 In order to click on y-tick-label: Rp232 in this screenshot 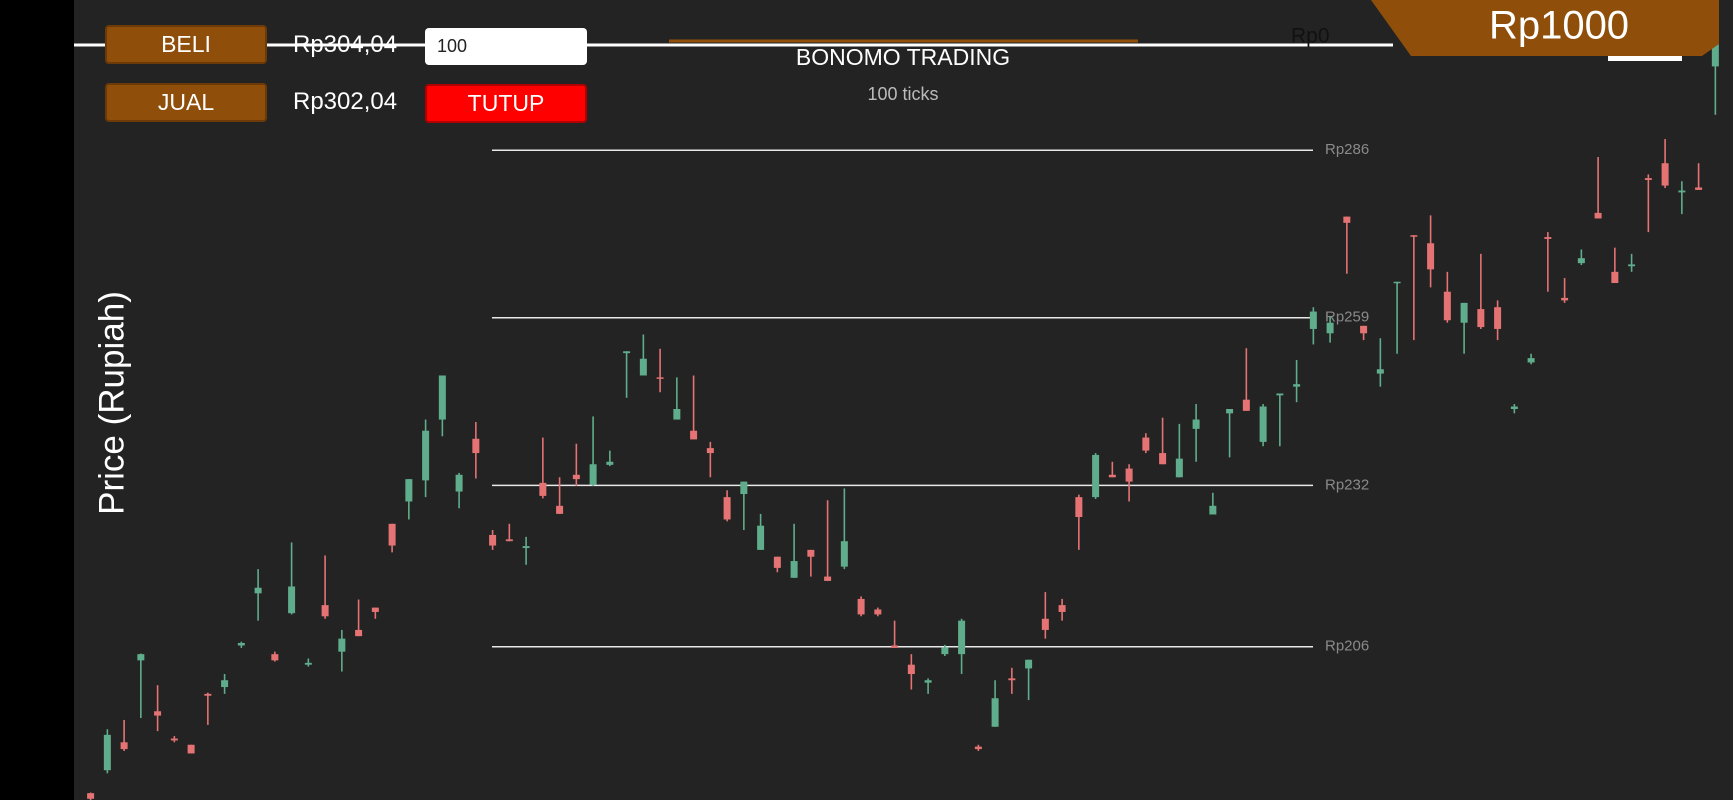, I will do `click(1347, 484)`.